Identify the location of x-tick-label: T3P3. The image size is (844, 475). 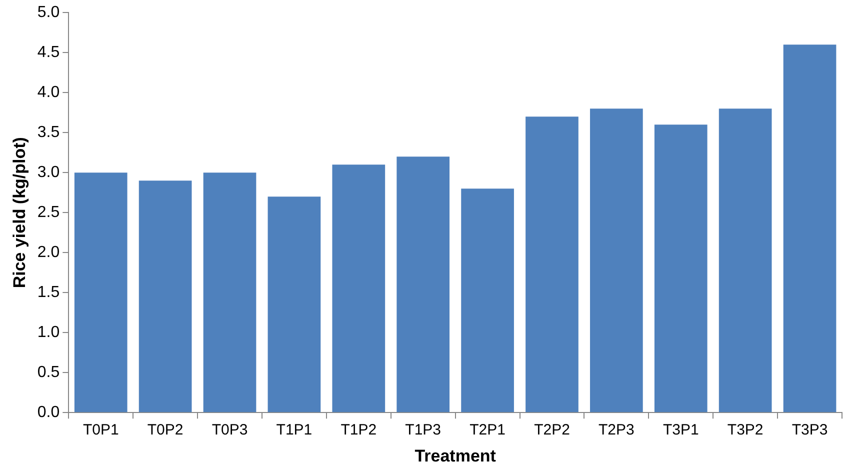
(810, 430).